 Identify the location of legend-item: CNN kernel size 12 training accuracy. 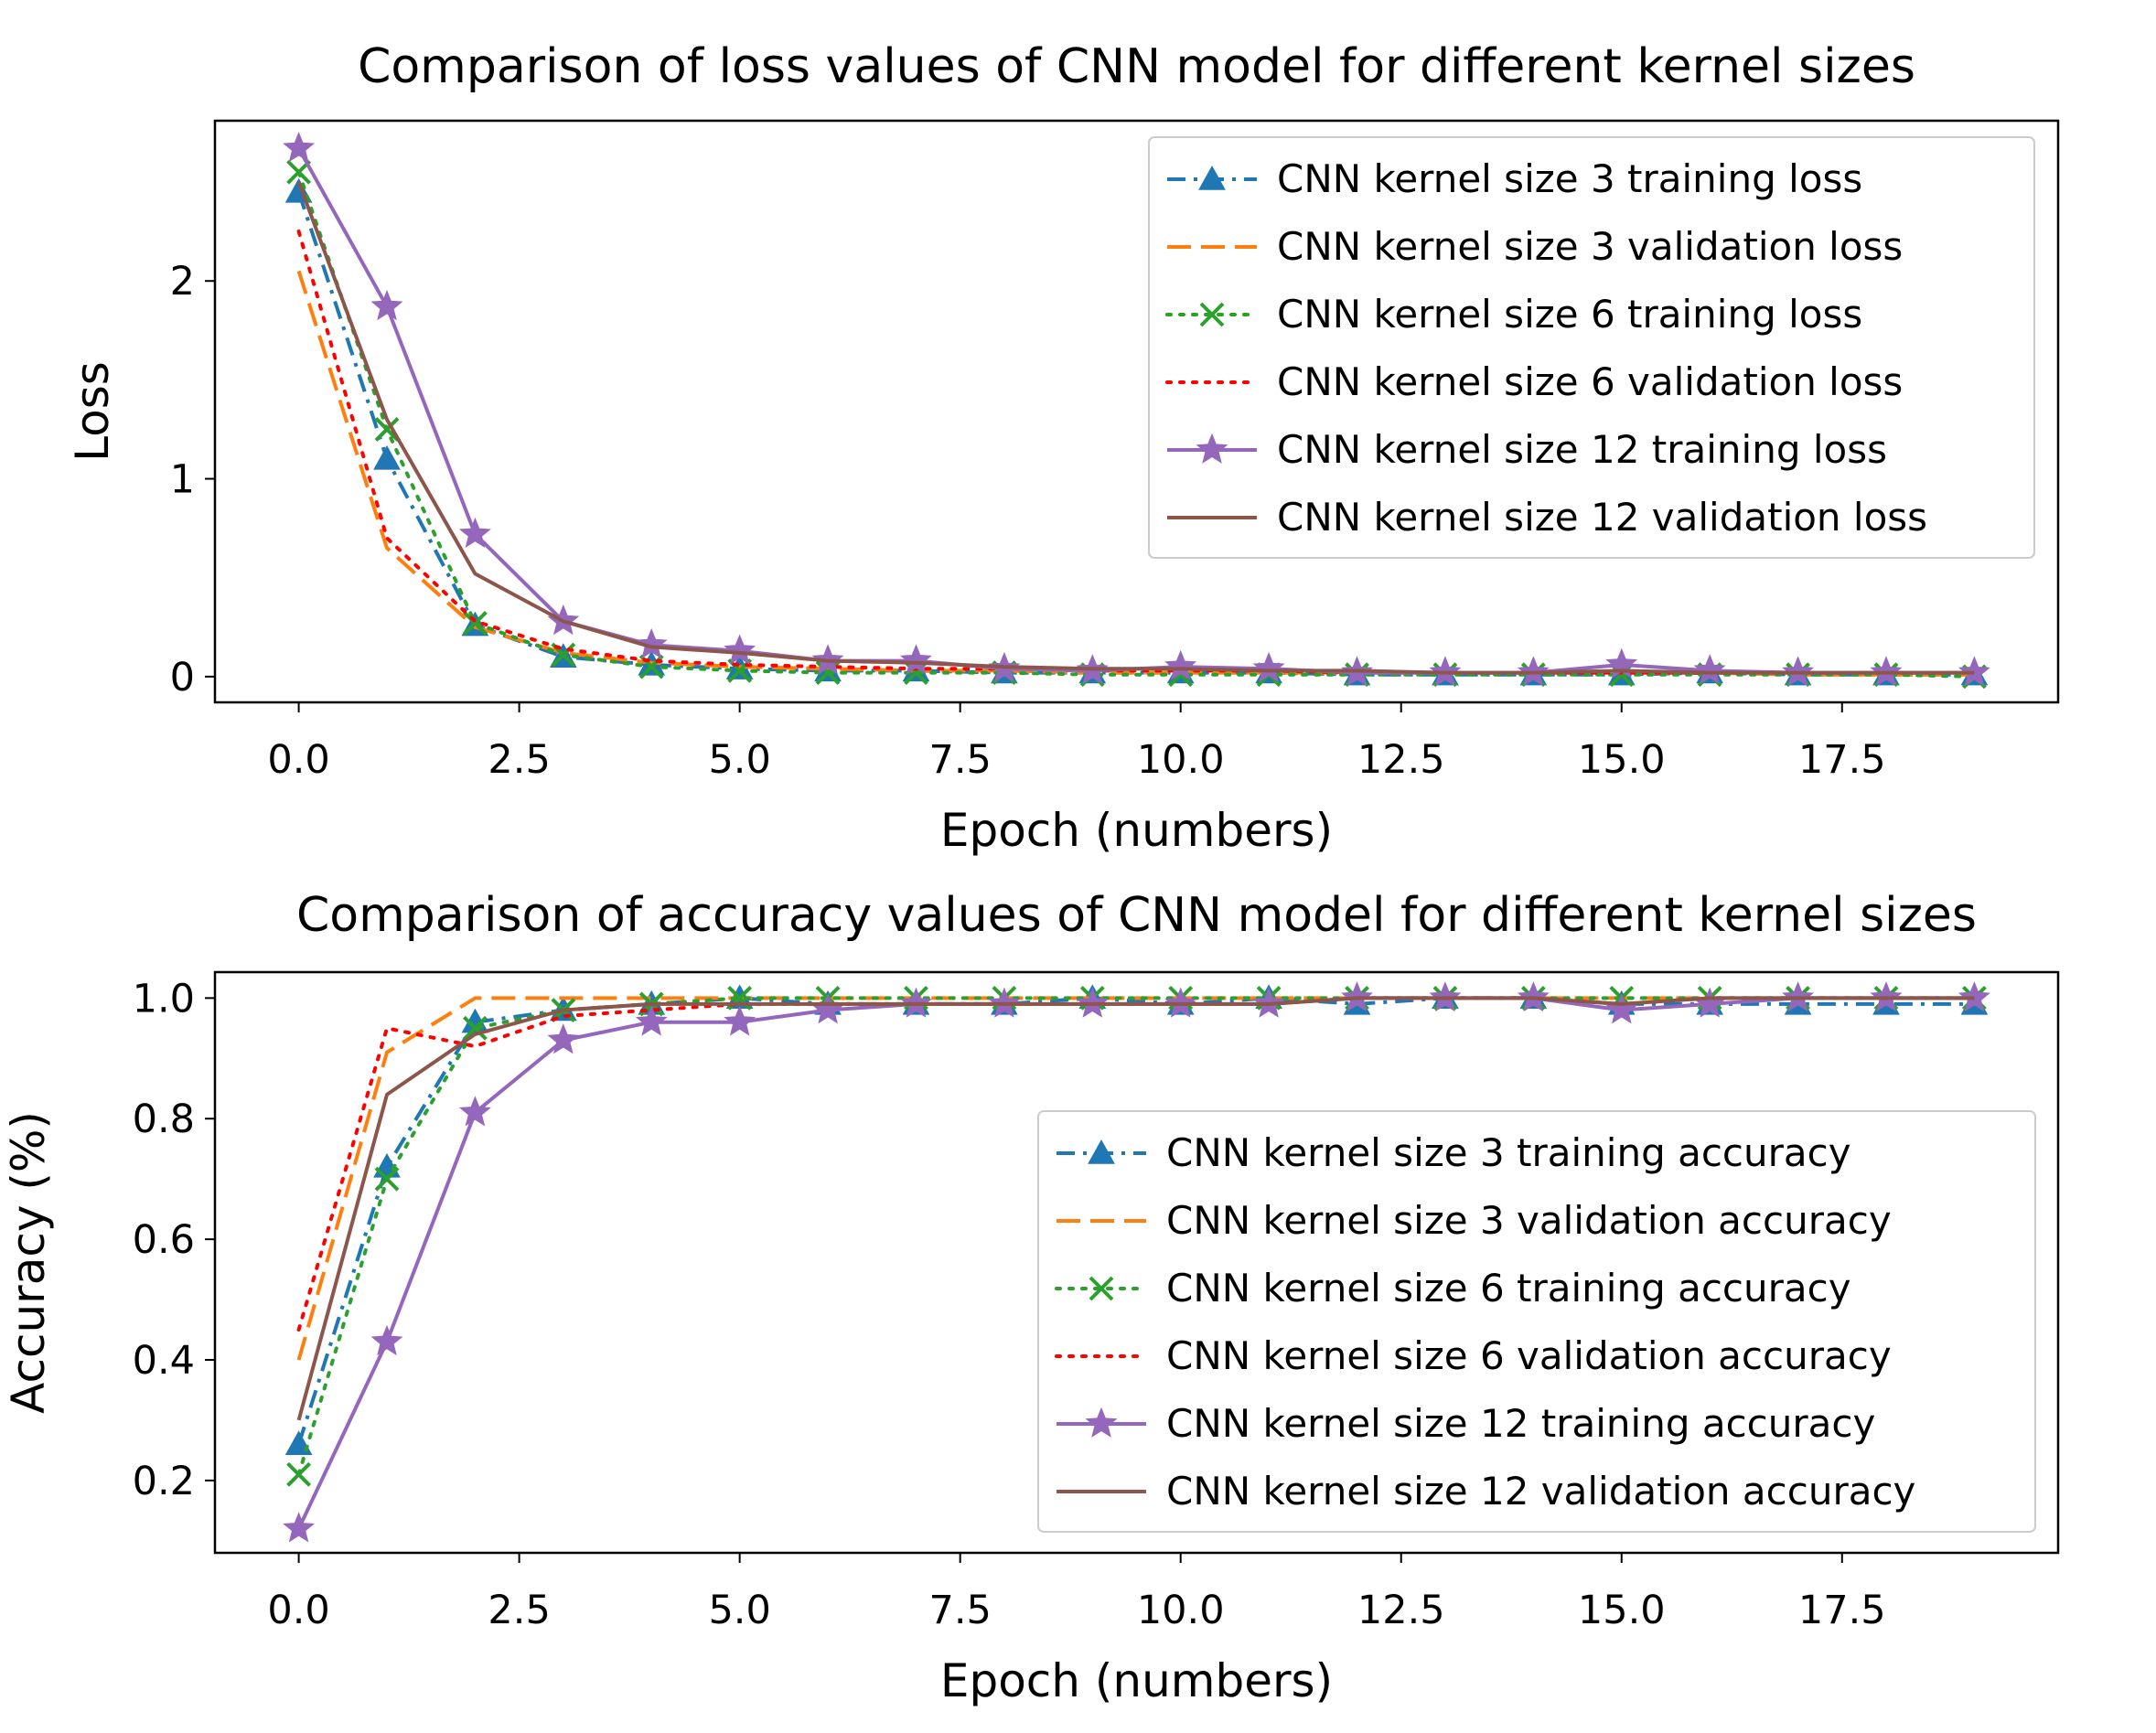
(1466, 1423).